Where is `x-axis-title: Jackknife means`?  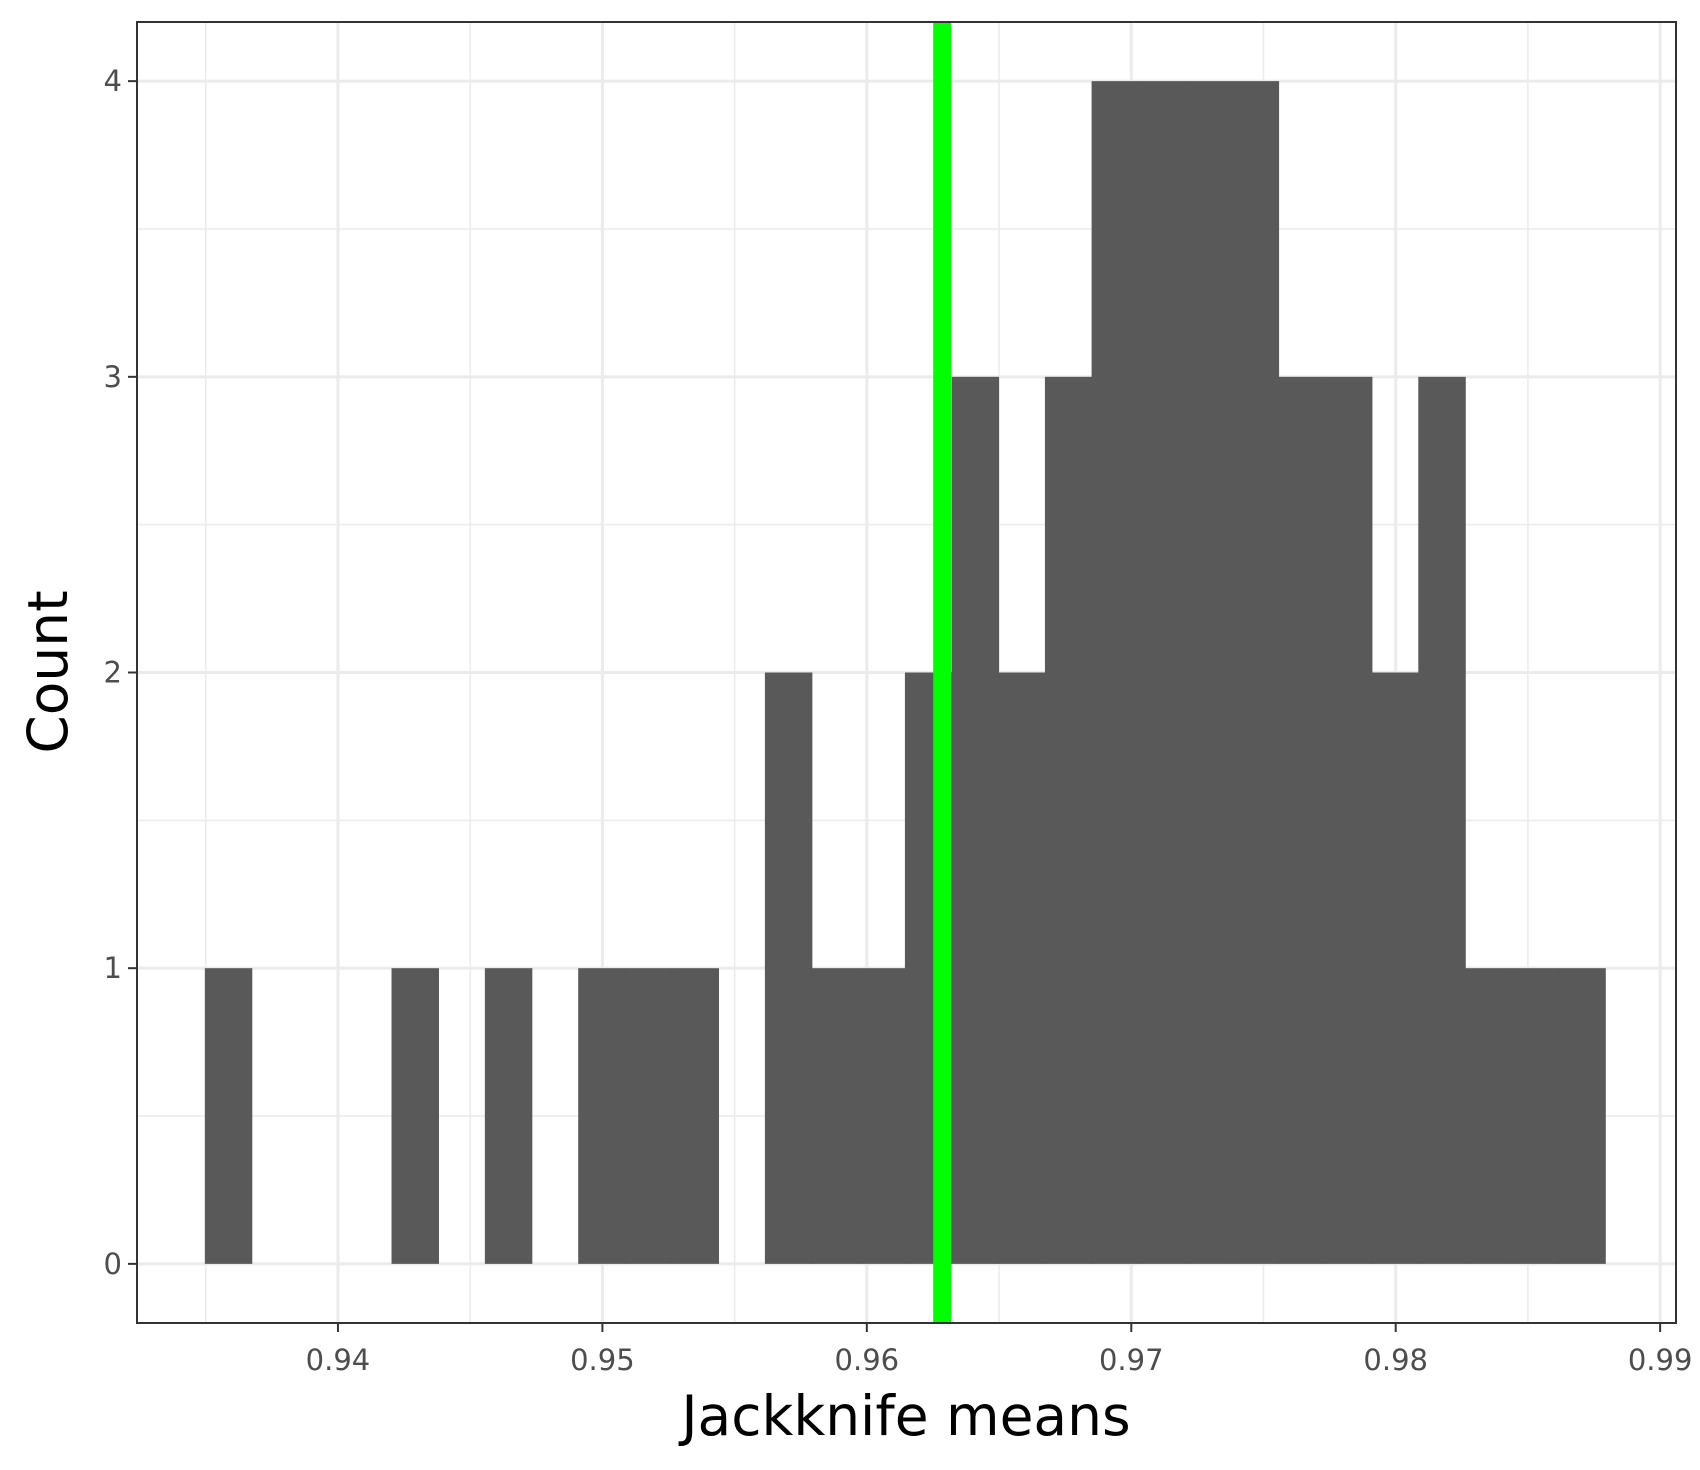
x-axis-title: Jackknife means is located at coordinates (904, 1416).